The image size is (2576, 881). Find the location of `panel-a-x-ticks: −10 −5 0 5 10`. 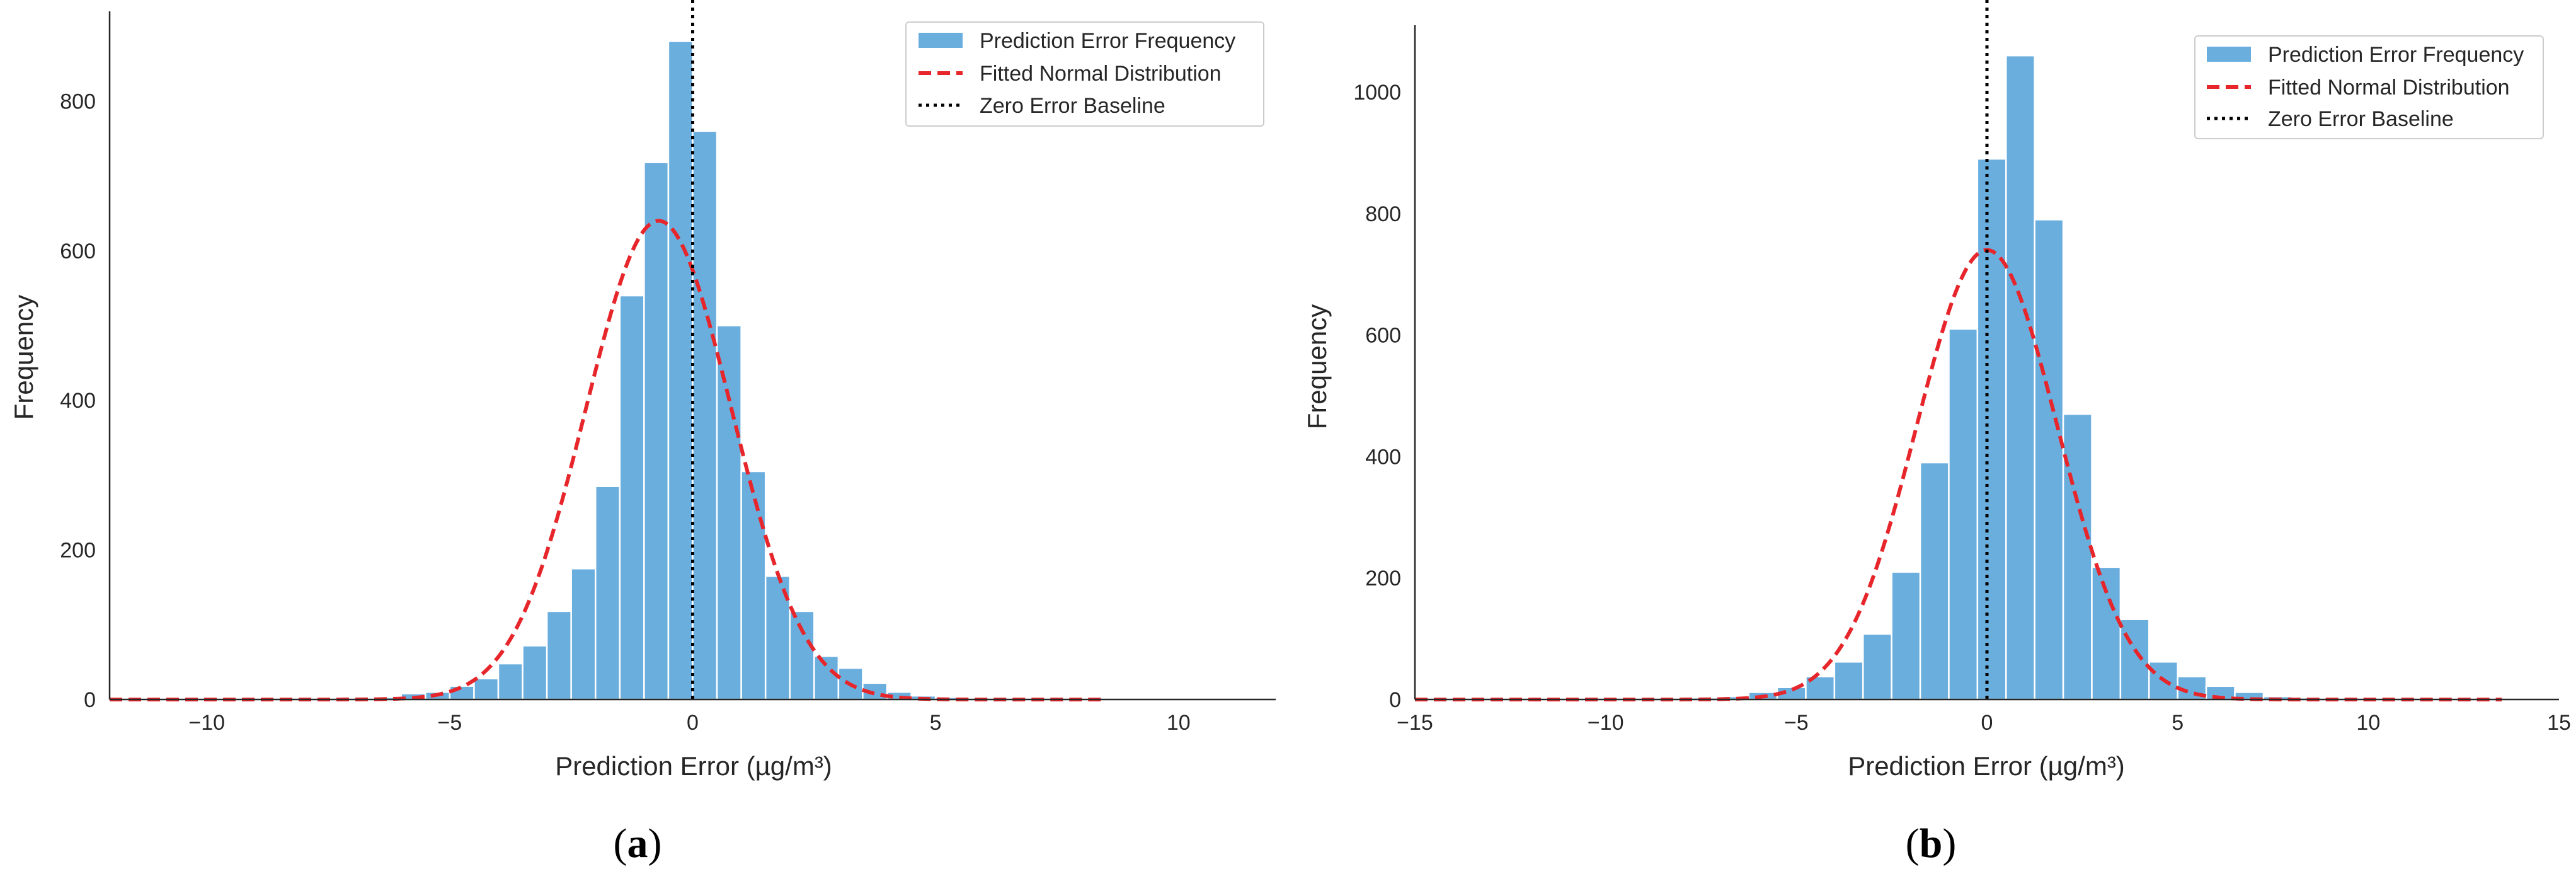

panel-a-x-ticks: −10 −5 0 5 10 is located at coordinates (689, 723).